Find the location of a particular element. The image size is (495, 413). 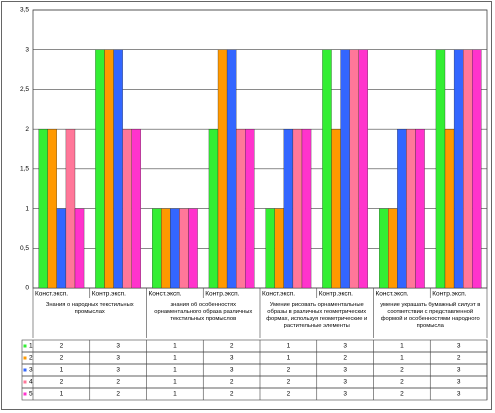

y-tick-label: 1 is located at coordinates (27, 208).